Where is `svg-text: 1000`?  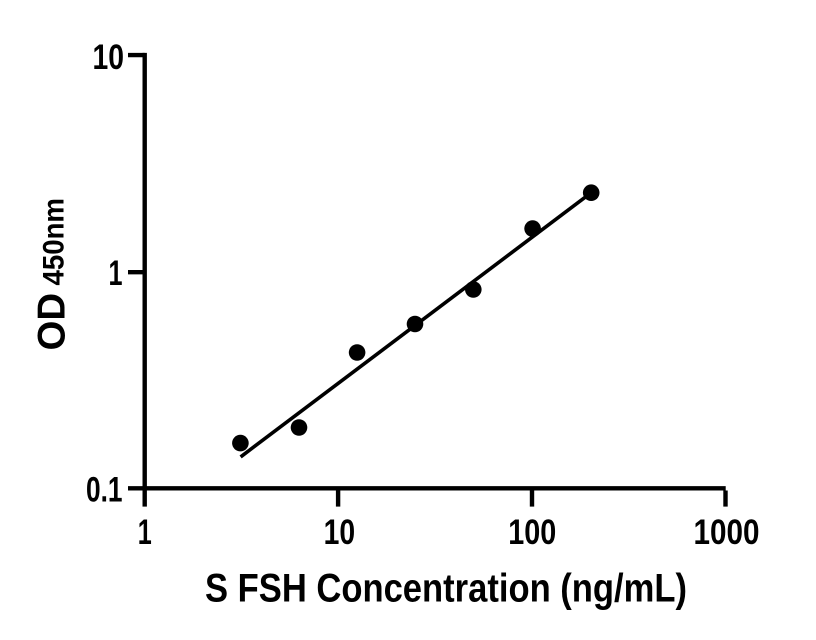
svg-text: 1000 is located at coordinates (727, 532).